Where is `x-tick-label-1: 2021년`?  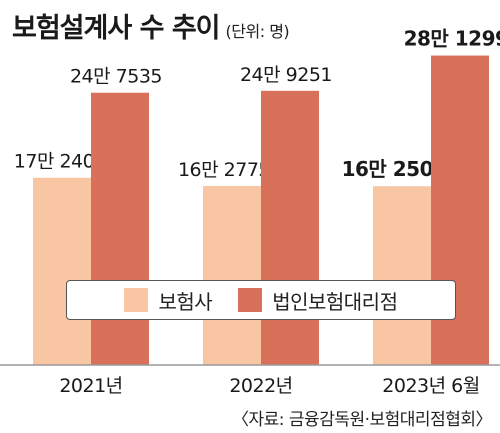 x-tick-label-1: 2021년 is located at coordinates (90, 386).